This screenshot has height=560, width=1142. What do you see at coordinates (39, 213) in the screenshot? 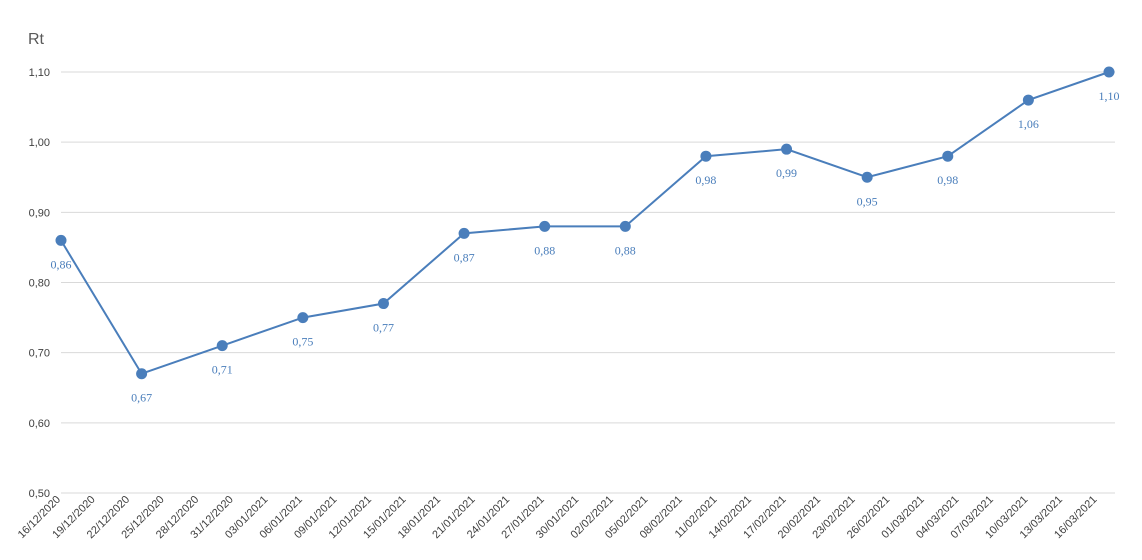
I see `y-tick-label: 0,90` at bounding box center [39, 213].